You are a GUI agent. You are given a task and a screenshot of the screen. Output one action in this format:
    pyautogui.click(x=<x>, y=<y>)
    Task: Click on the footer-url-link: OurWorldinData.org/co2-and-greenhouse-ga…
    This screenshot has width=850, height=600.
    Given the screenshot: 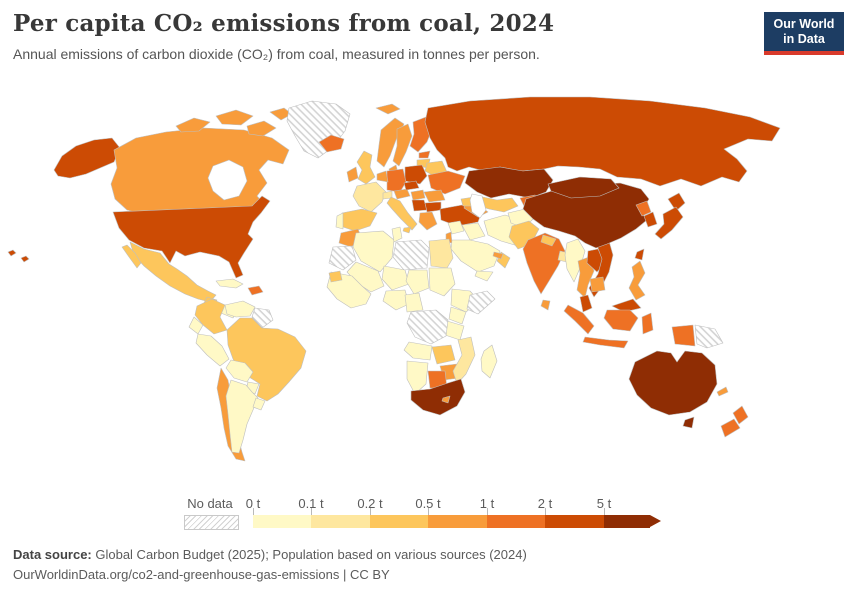 What is the action you would take?
    pyautogui.click(x=176, y=574)
    